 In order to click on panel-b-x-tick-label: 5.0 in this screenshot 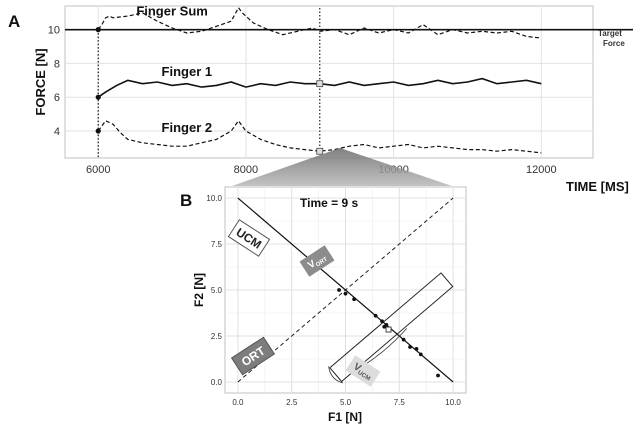, I will do `click(346, 402)`.